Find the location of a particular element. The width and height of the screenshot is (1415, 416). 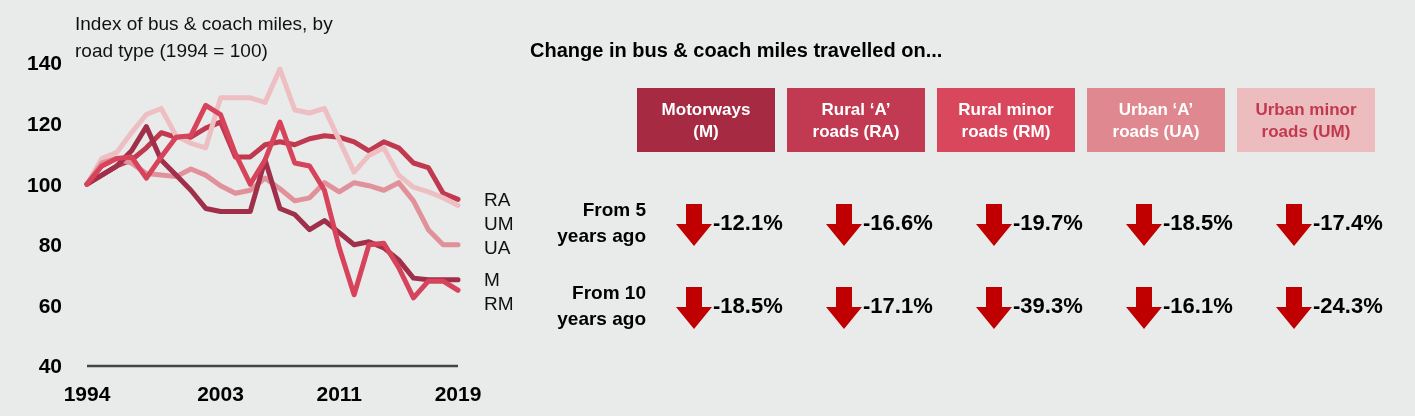

x-tick-label: 2003 is located at coordinates (220, 393).